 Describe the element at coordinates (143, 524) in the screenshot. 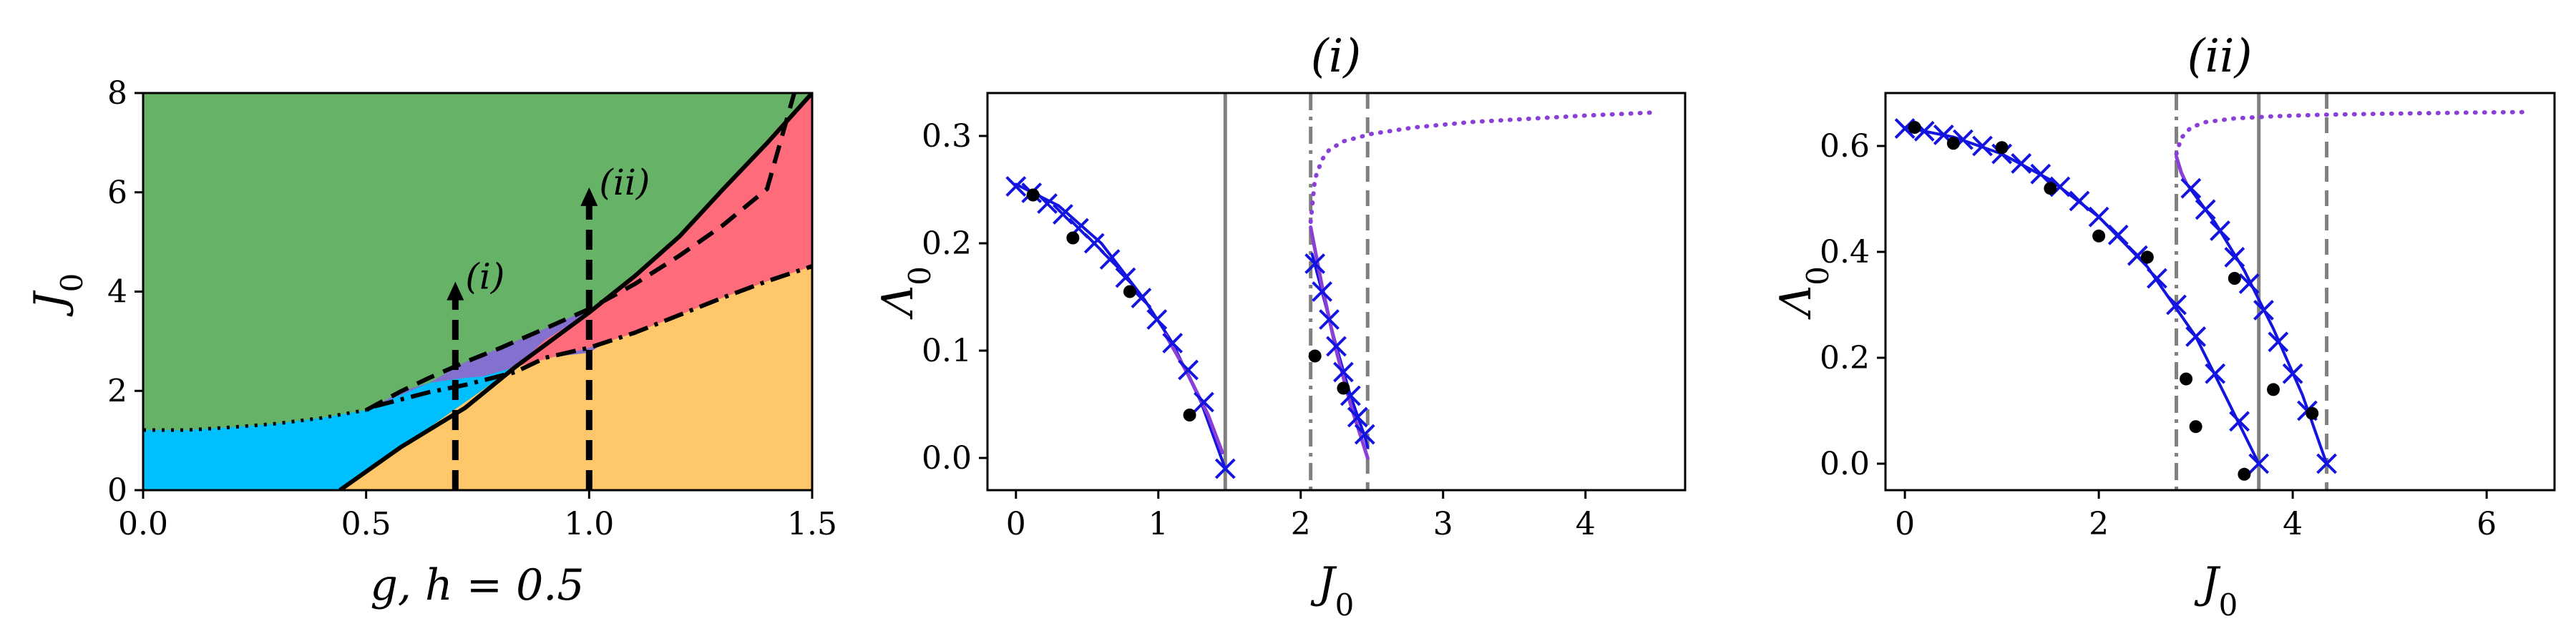

I see `x-tick-label: 0.0` at that location.